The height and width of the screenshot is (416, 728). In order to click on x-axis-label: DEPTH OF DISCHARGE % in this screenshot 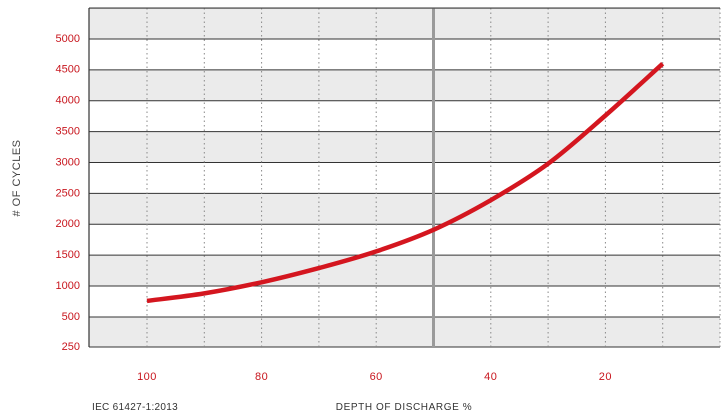, I will do `click(404, 407)`.